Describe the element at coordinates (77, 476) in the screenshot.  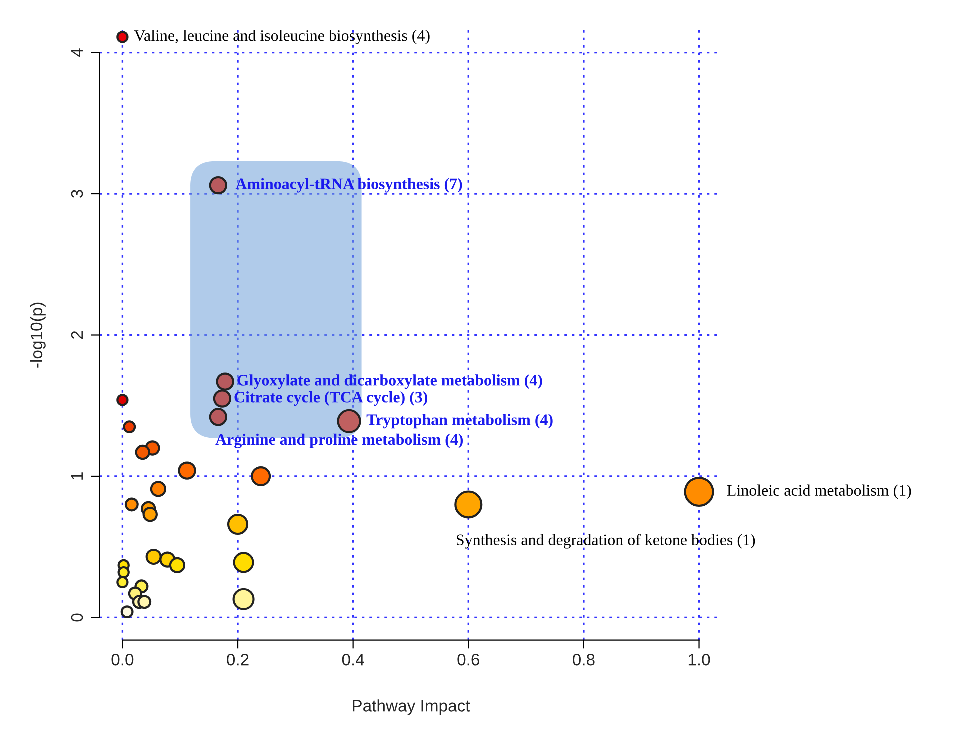
I see `y-tick-label: 1` at that location.